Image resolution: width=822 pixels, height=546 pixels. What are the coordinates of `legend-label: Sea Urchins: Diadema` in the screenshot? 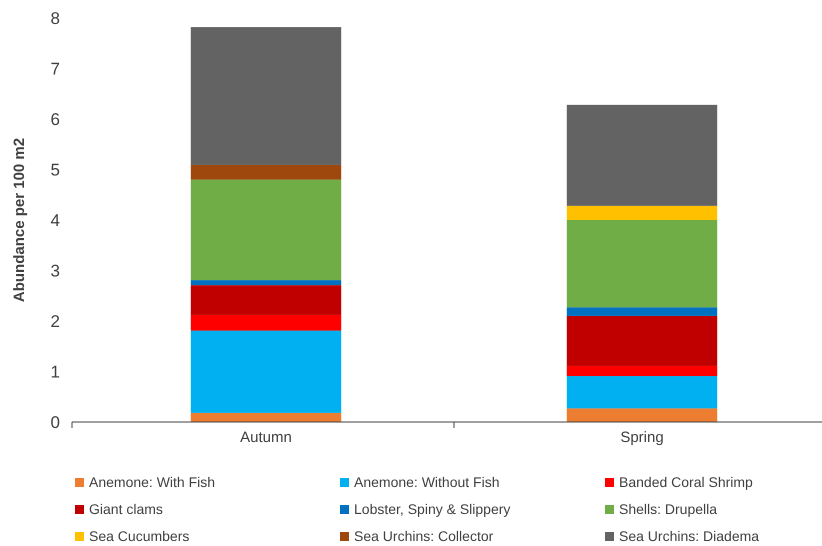 It's located at (689, 536).